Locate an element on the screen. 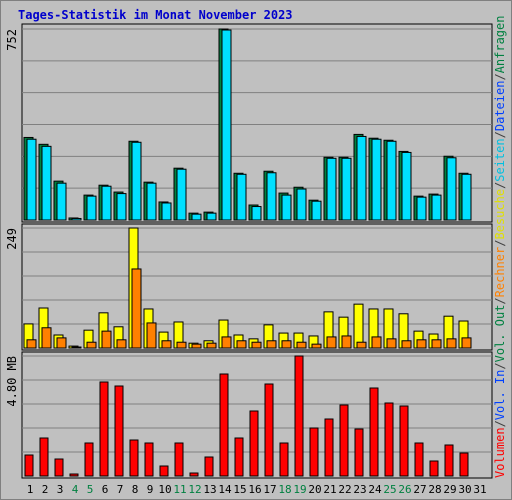 The width and height of the screenshot is (512, 500). x-tick-label: 29 is located at coordinates (449, 489).